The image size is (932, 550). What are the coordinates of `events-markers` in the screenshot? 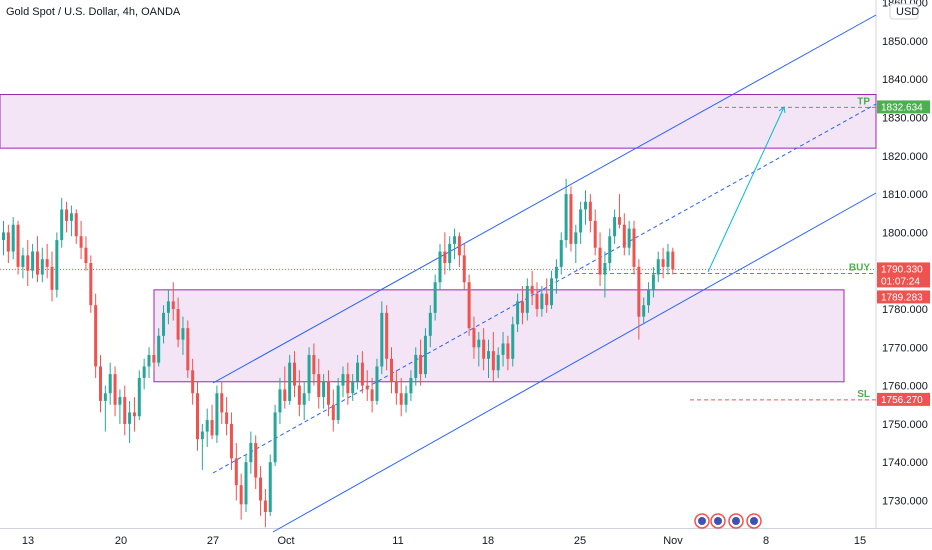 It's located at (728, 521).